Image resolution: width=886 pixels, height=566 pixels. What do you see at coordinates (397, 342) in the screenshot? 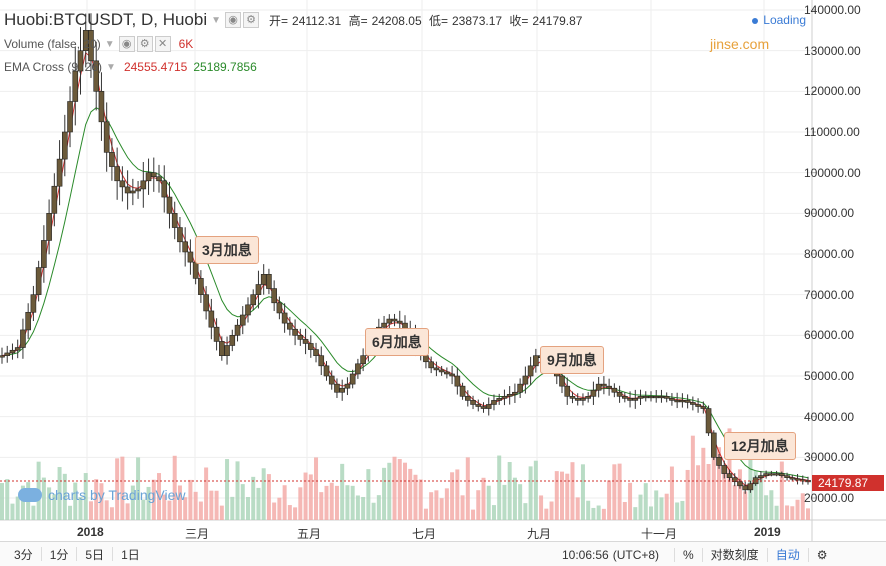
I see `annotation-june: 6月加息` at bounding box center [397, 342].